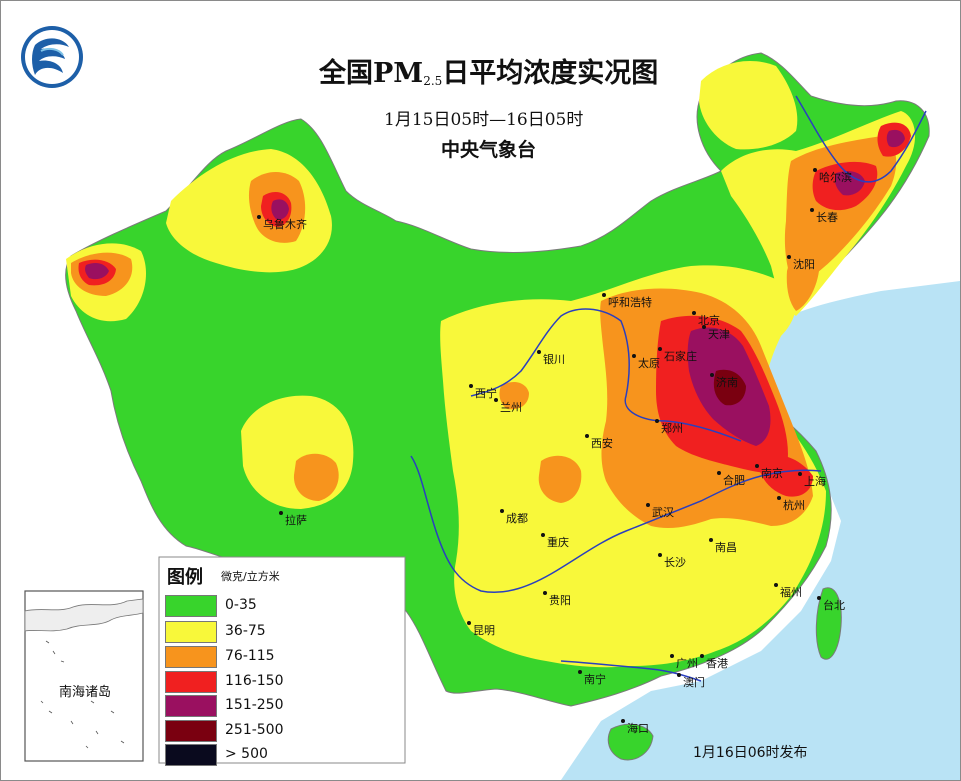  I want to click on yangtze-river, so click(616, 524).